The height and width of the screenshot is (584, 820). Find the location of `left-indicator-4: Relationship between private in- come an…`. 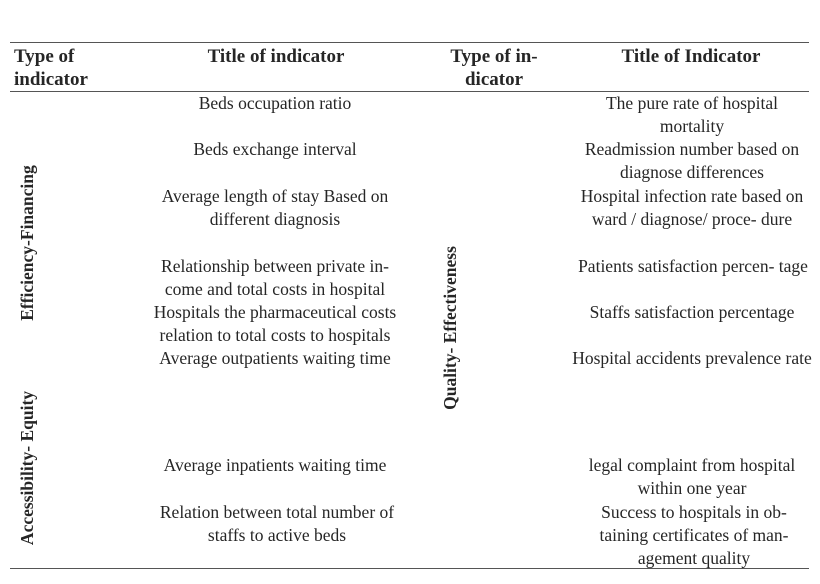

left-indicator-4: Relationship between private in- come an… is located at coordinates (275, 277).